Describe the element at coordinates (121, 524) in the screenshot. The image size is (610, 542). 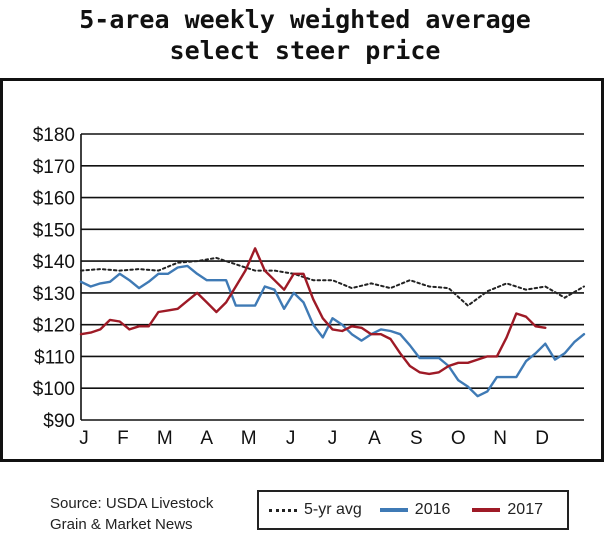
I see `source-line-2: Grain & Market News` at that location.